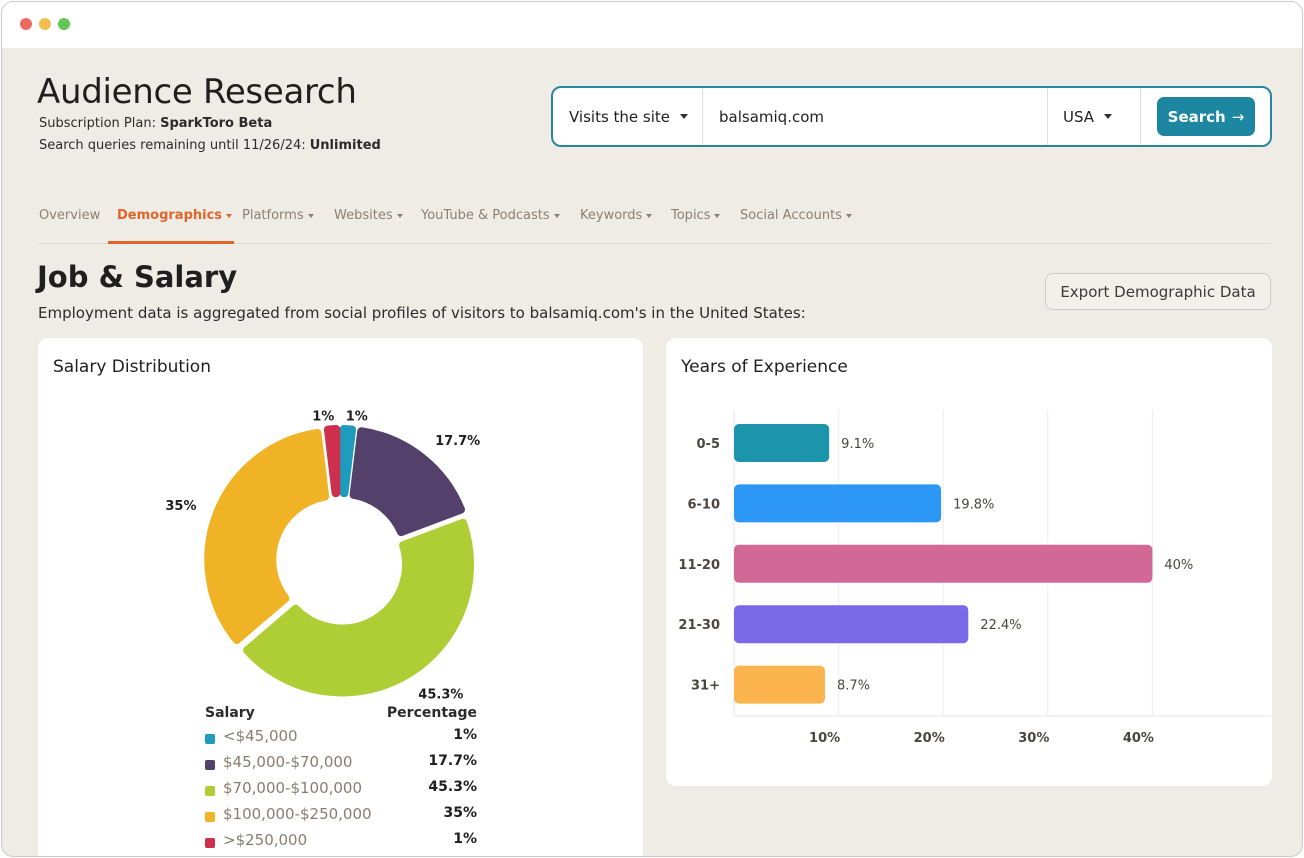  What do you see at coordinates (216, 123) in the screenshot?
I see `plan-value: SparkToro Beta` at bounding box center [216, 123].